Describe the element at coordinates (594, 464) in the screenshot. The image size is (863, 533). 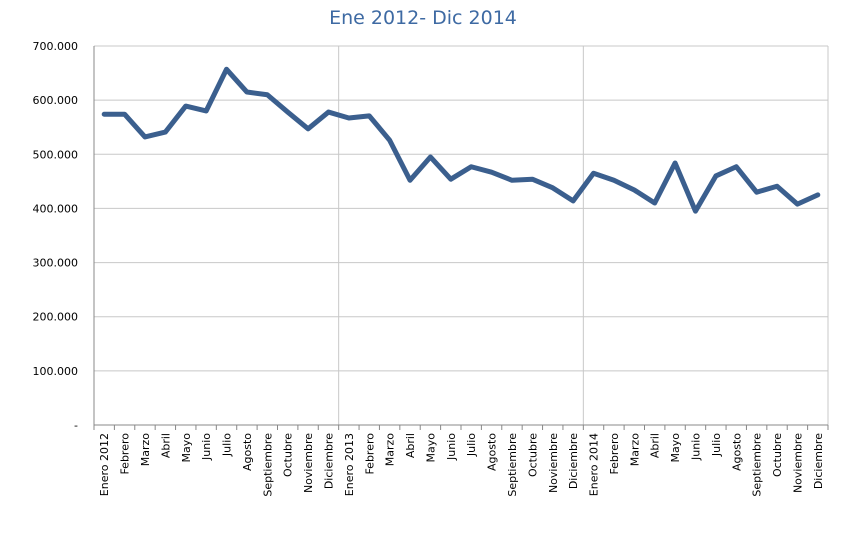
I see `x-tick-label: Enero 2014` at that location.